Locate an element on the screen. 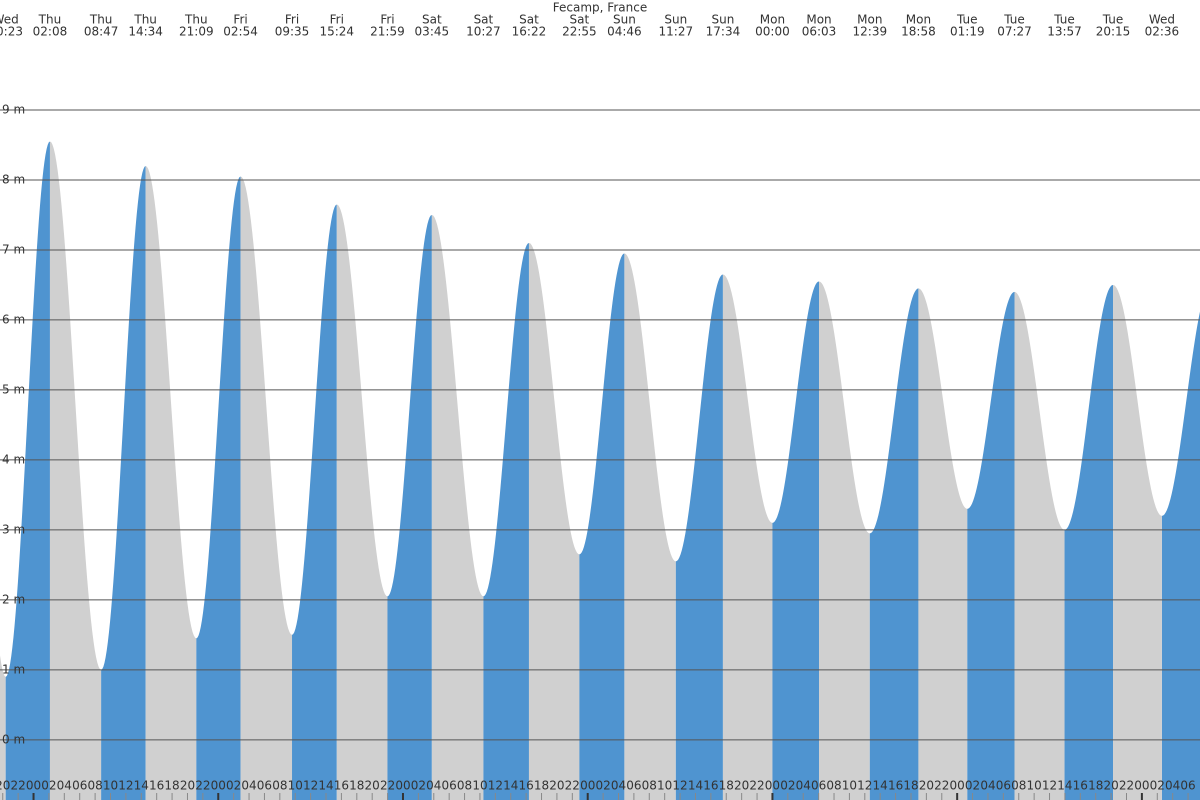  y-tick-label: 4 m is located at coordinates (13, 459).